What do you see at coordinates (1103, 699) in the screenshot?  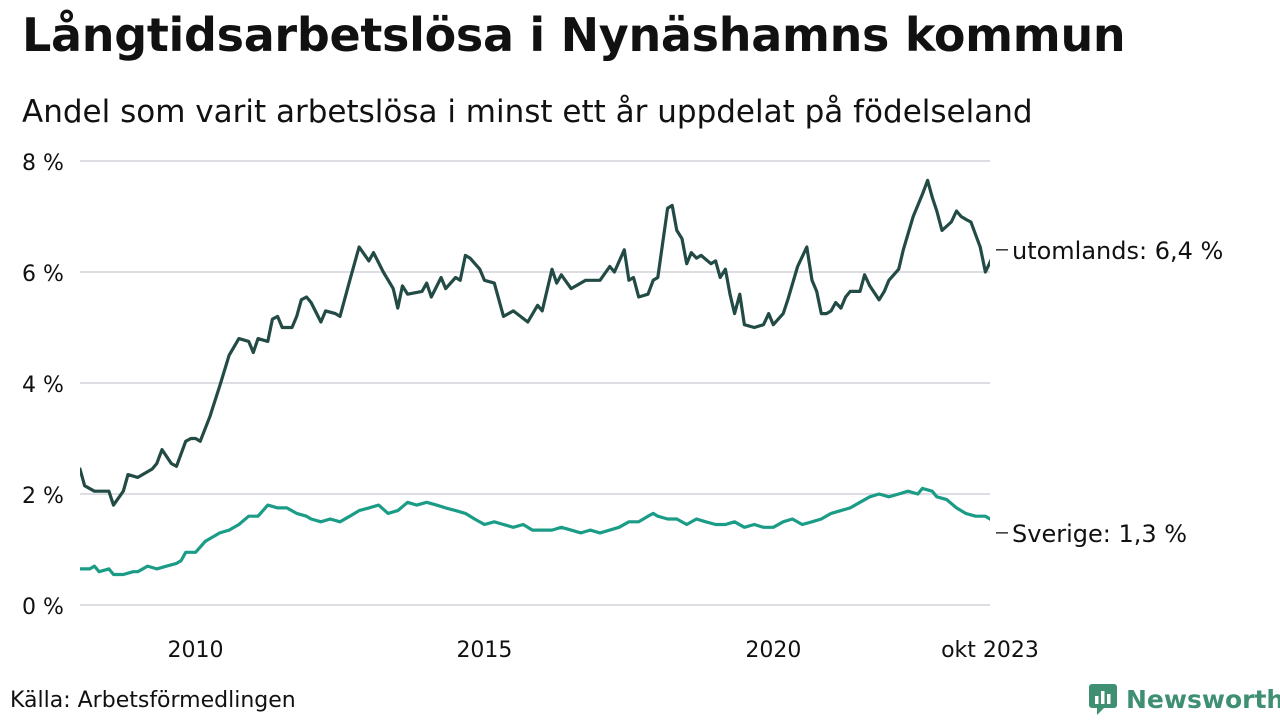 I see `chart-badge-icon` at bounding box center [1103, 699].